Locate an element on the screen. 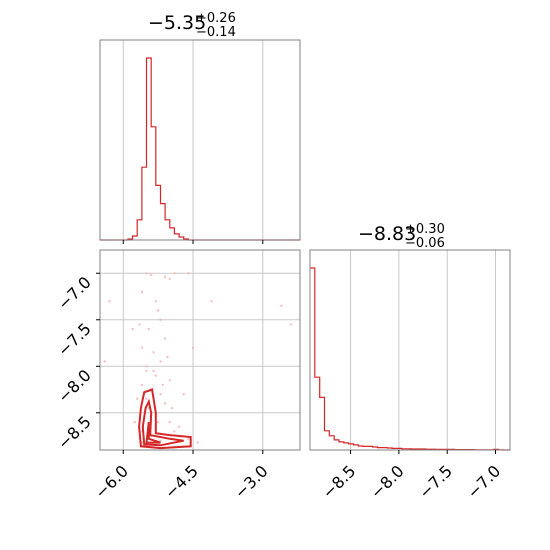 The height and width of the screenshot is (550, 550). x-tick-label: −3.0 is located at coordinates (251, 481).